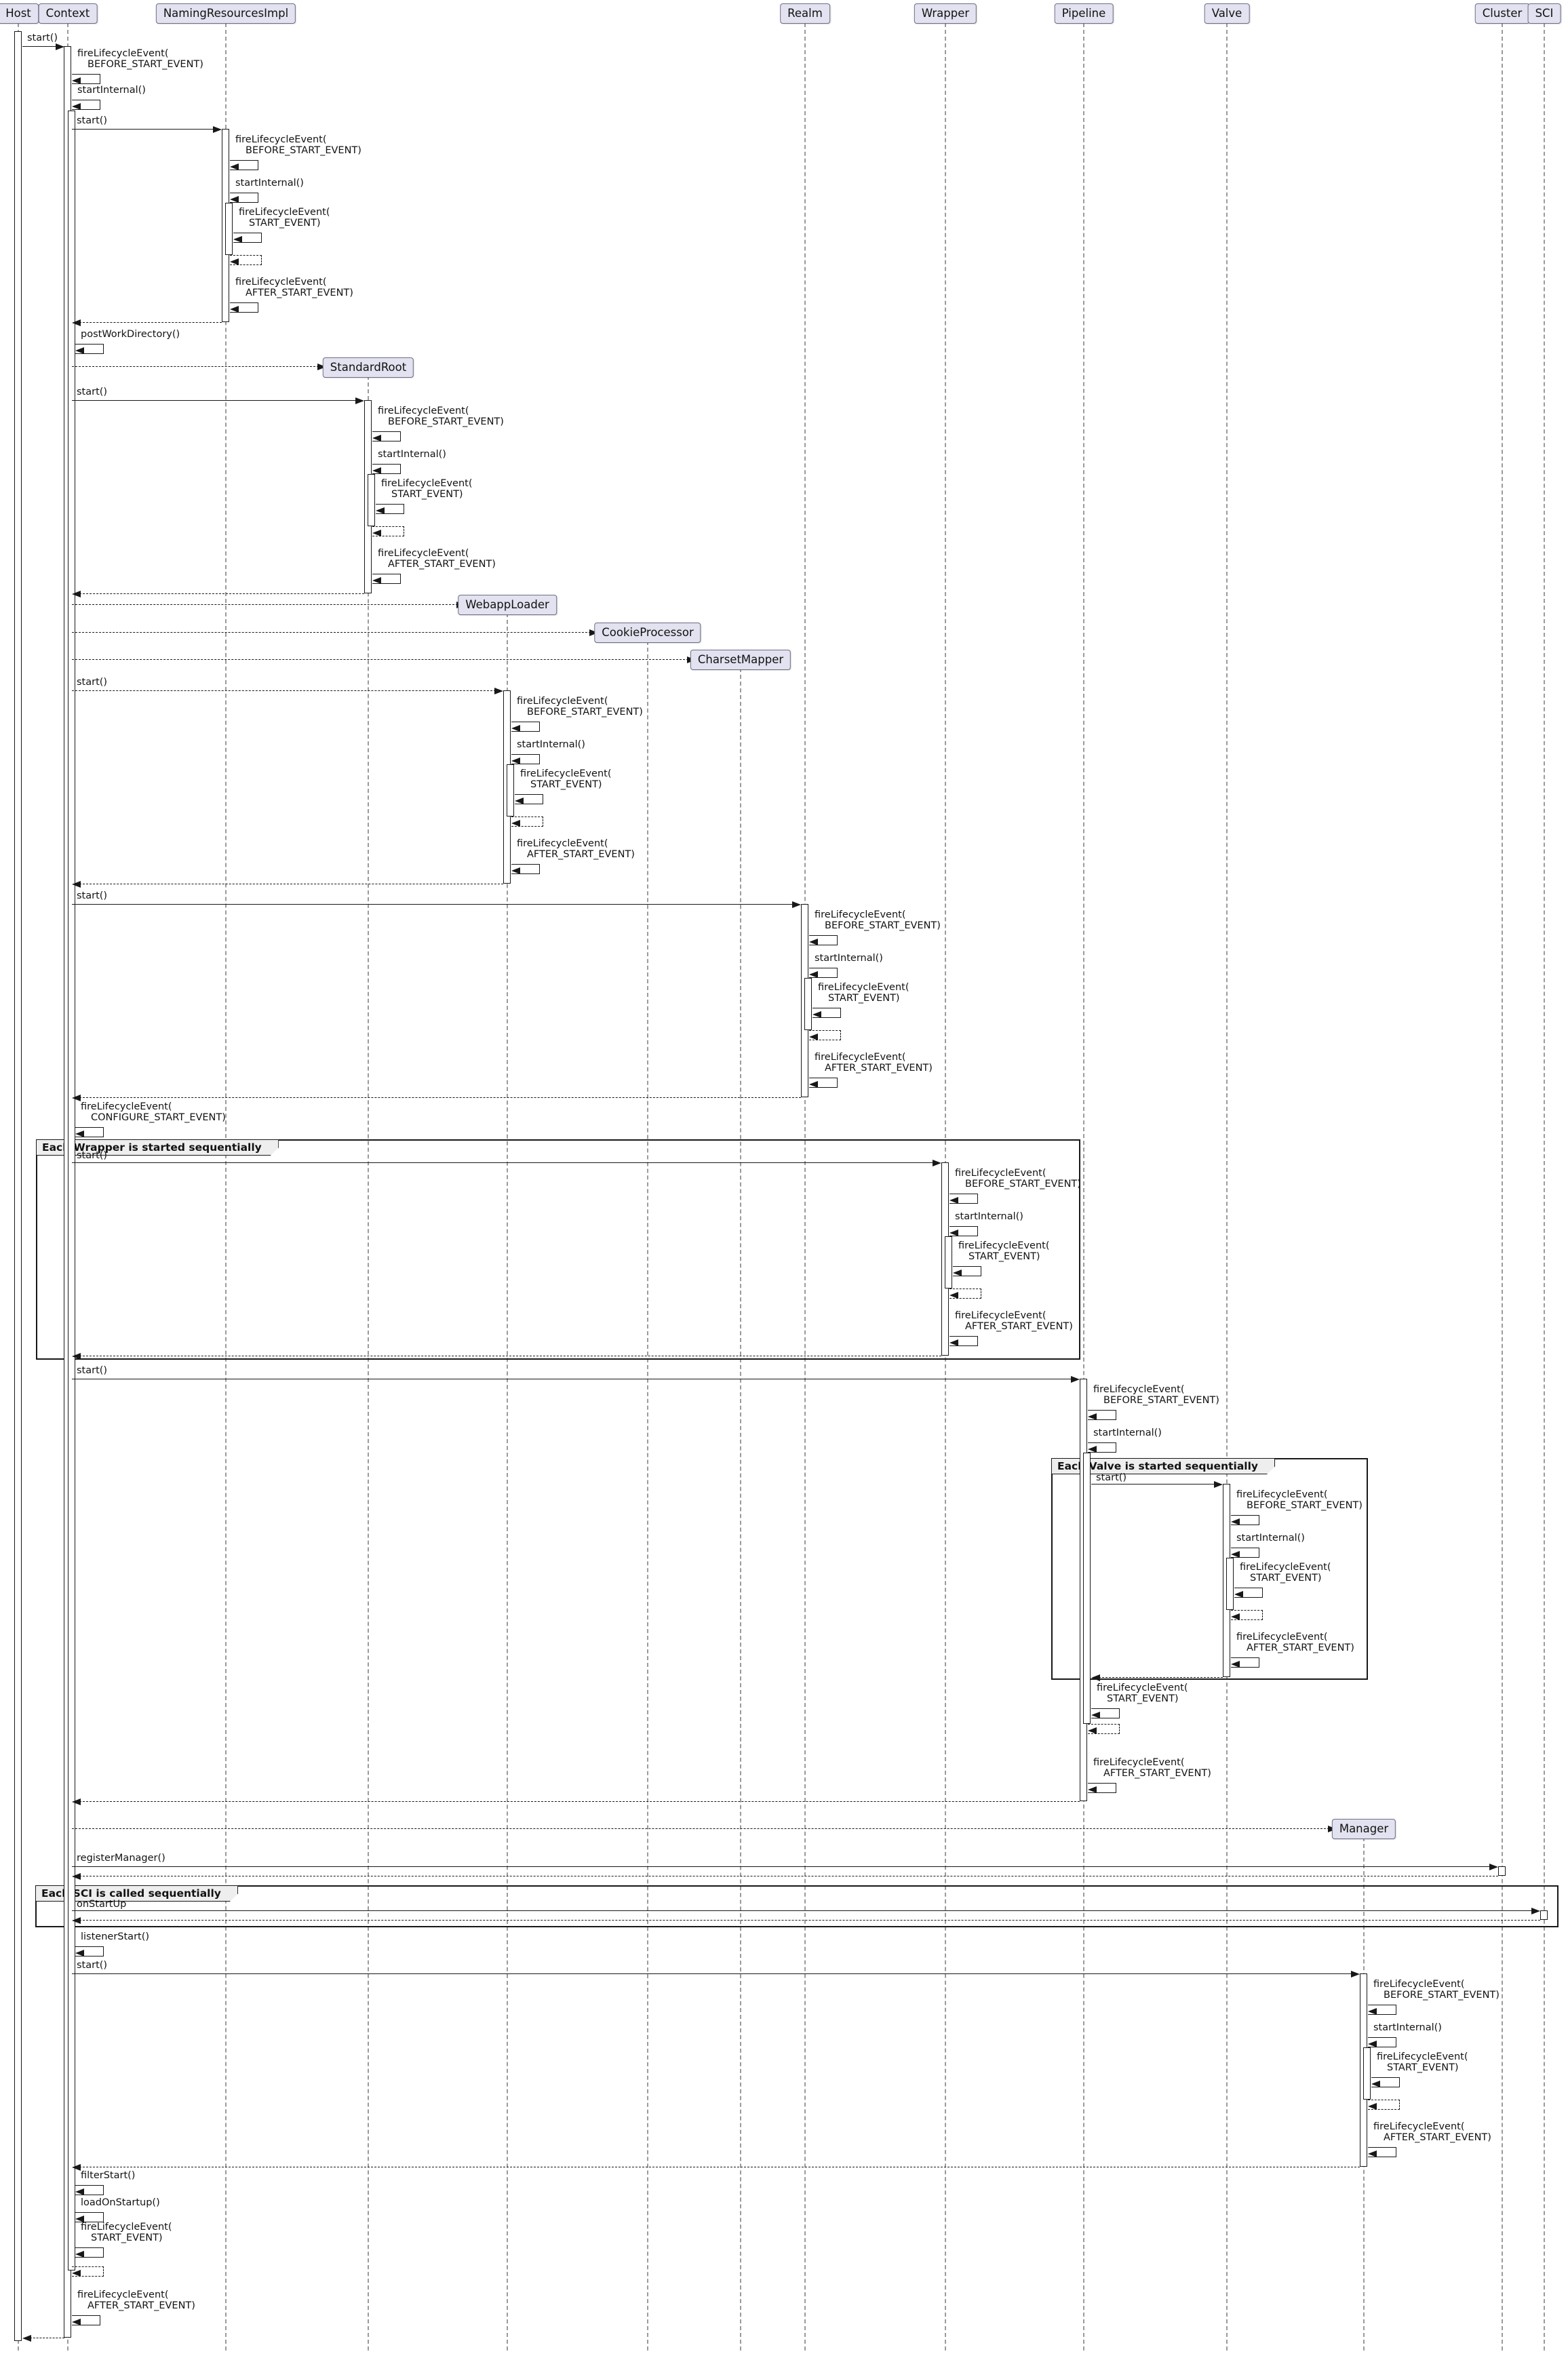 The image size is (1568, 2360). What do you see at coordinates (244, 165) in the screenshot?
I see `self-call-naming-fire-before-start` at bounding box center [244, 165].